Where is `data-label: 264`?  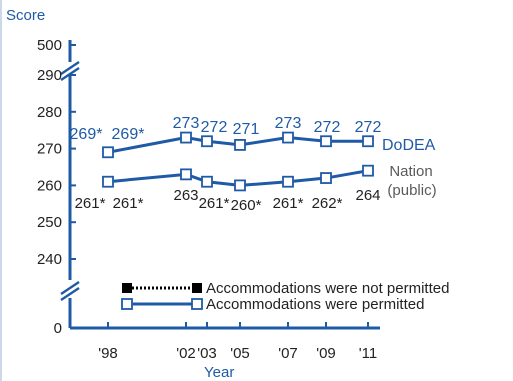
data-label: 264 is located at coordinates (367, 195).